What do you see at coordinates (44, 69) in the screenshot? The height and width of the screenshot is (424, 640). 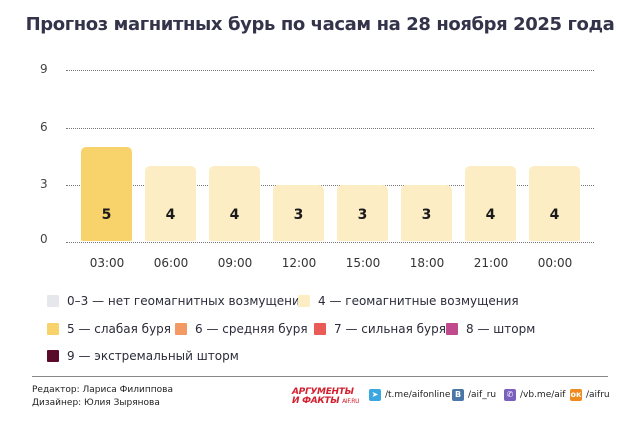 I see `y-tick-9: 9` at bounding box center [44, 69].